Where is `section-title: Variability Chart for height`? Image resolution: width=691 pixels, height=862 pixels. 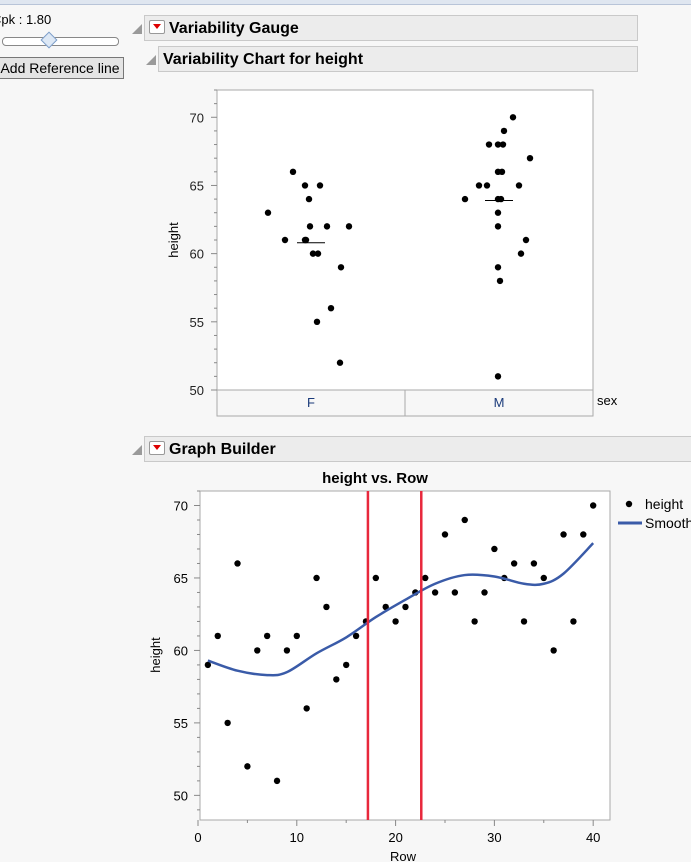
section-title: Variability Chart for height is located at coordinates (263, 59).